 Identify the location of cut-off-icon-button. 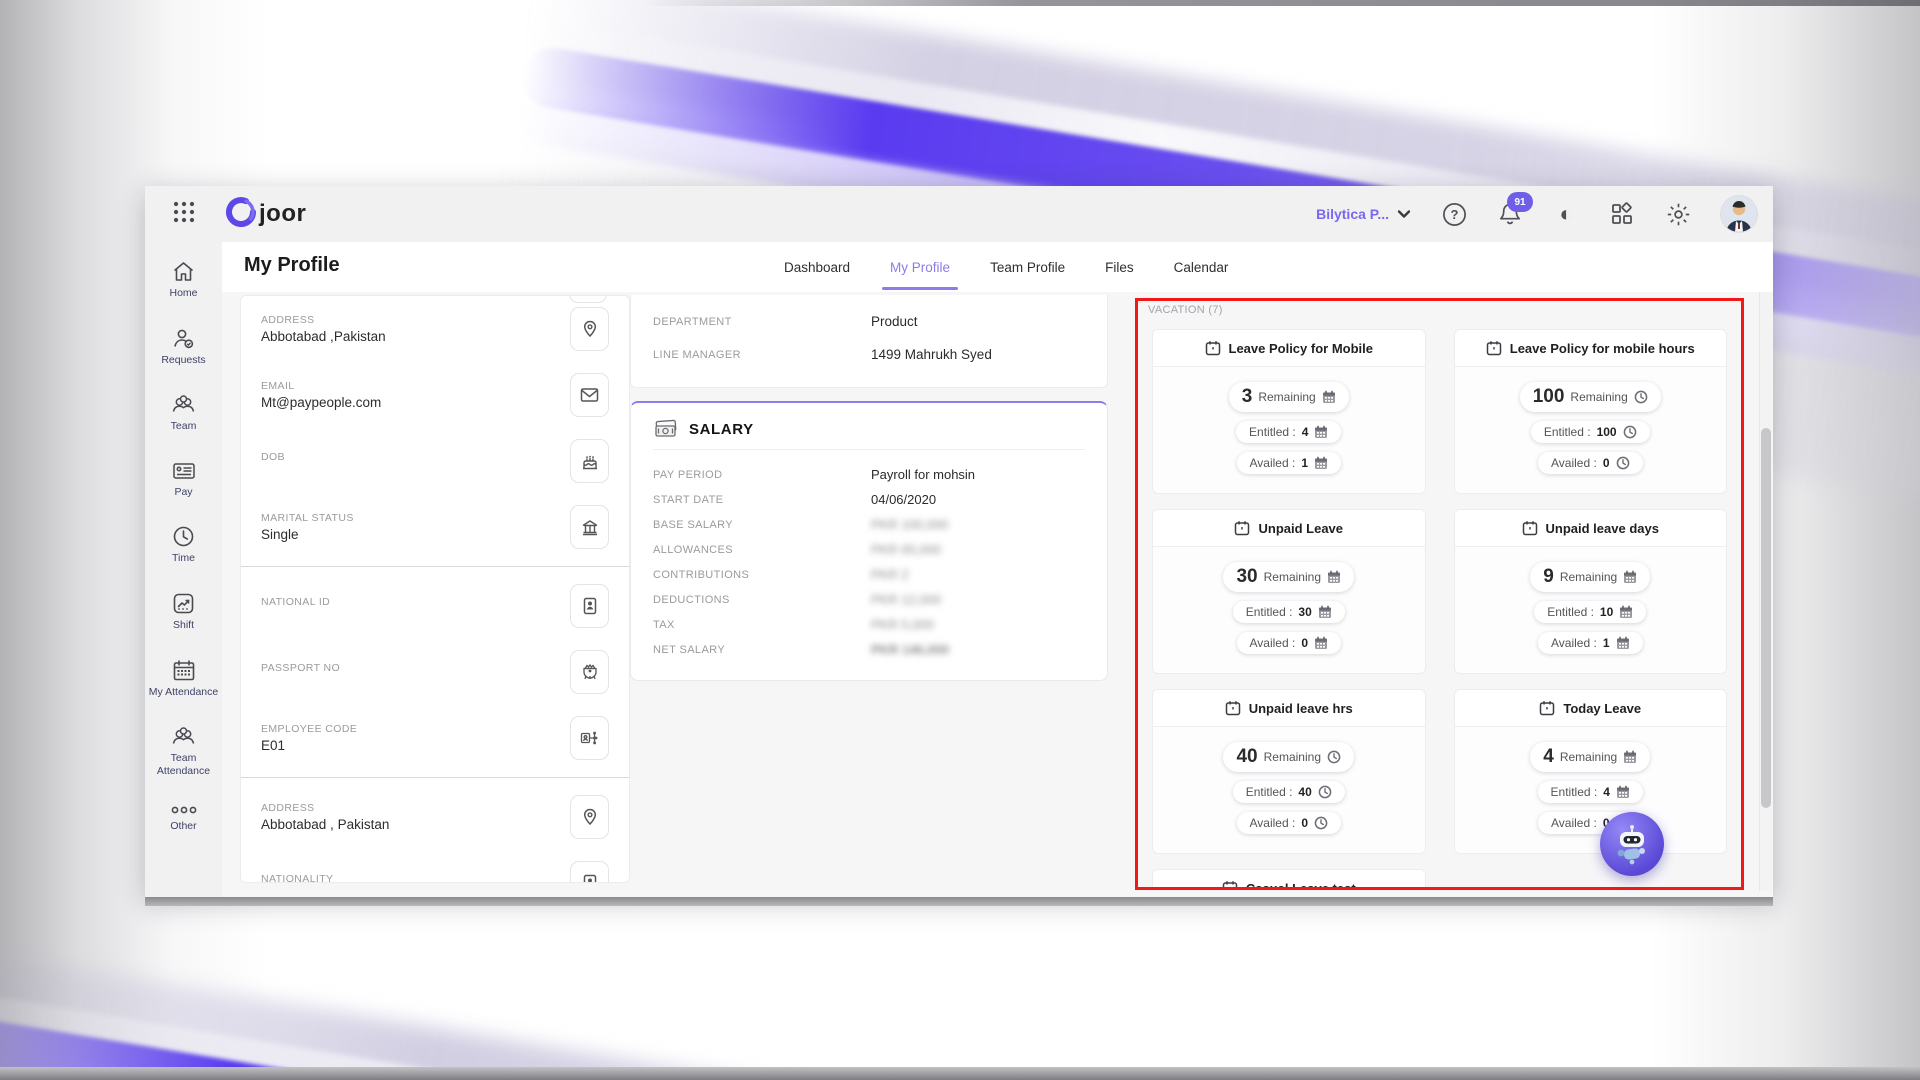
(588, 299).